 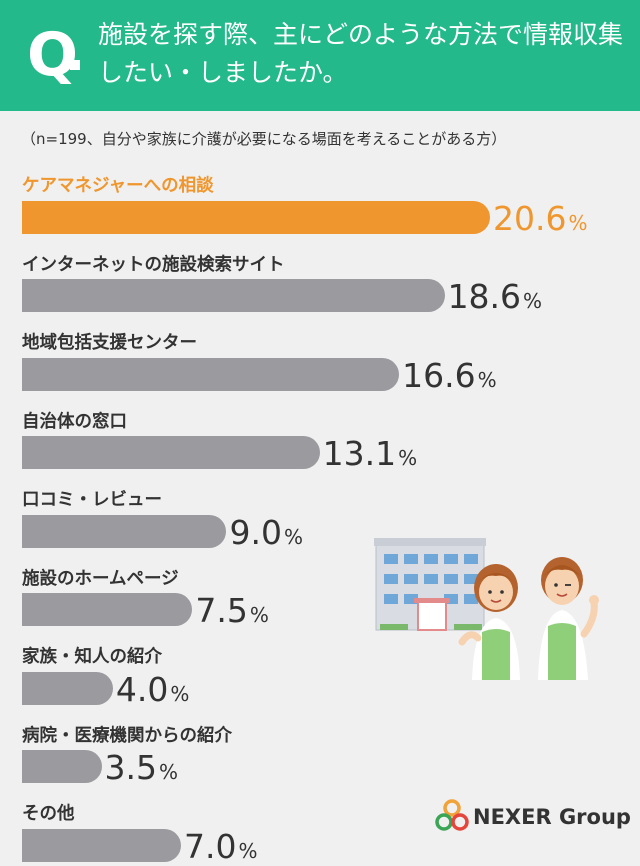 I want to click on value-label: 7.0%, so click(x=221, y=846).